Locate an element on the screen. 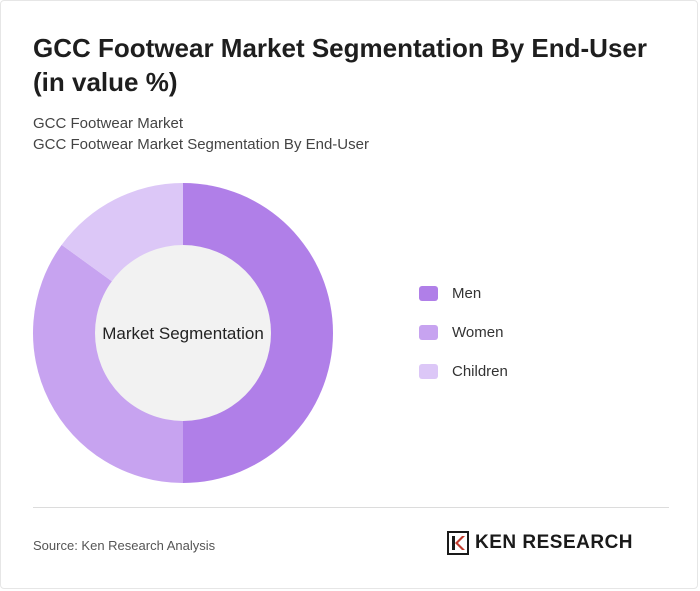 This screenshot has height=591, width=700. donut-center-label: Market Segmentation is located at coordinates (183, 333).